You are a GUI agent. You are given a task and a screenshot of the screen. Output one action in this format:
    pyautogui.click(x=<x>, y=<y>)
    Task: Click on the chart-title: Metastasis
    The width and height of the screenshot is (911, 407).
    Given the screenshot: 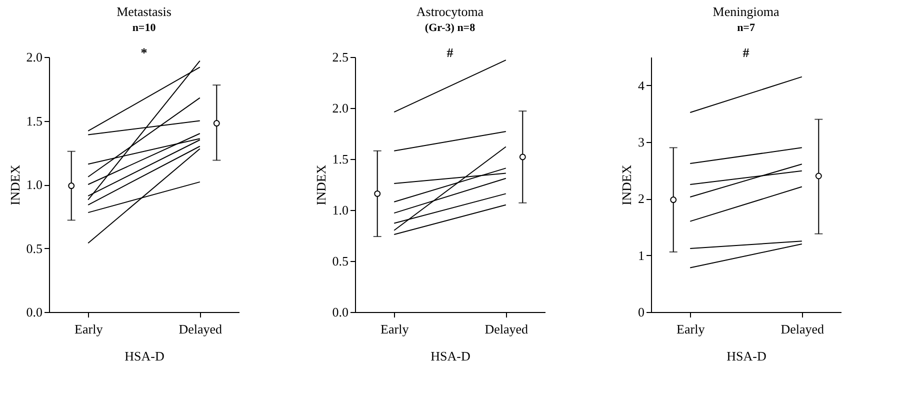 What is the action you would take?
    pyautogui.click(x=144, y=11)
    